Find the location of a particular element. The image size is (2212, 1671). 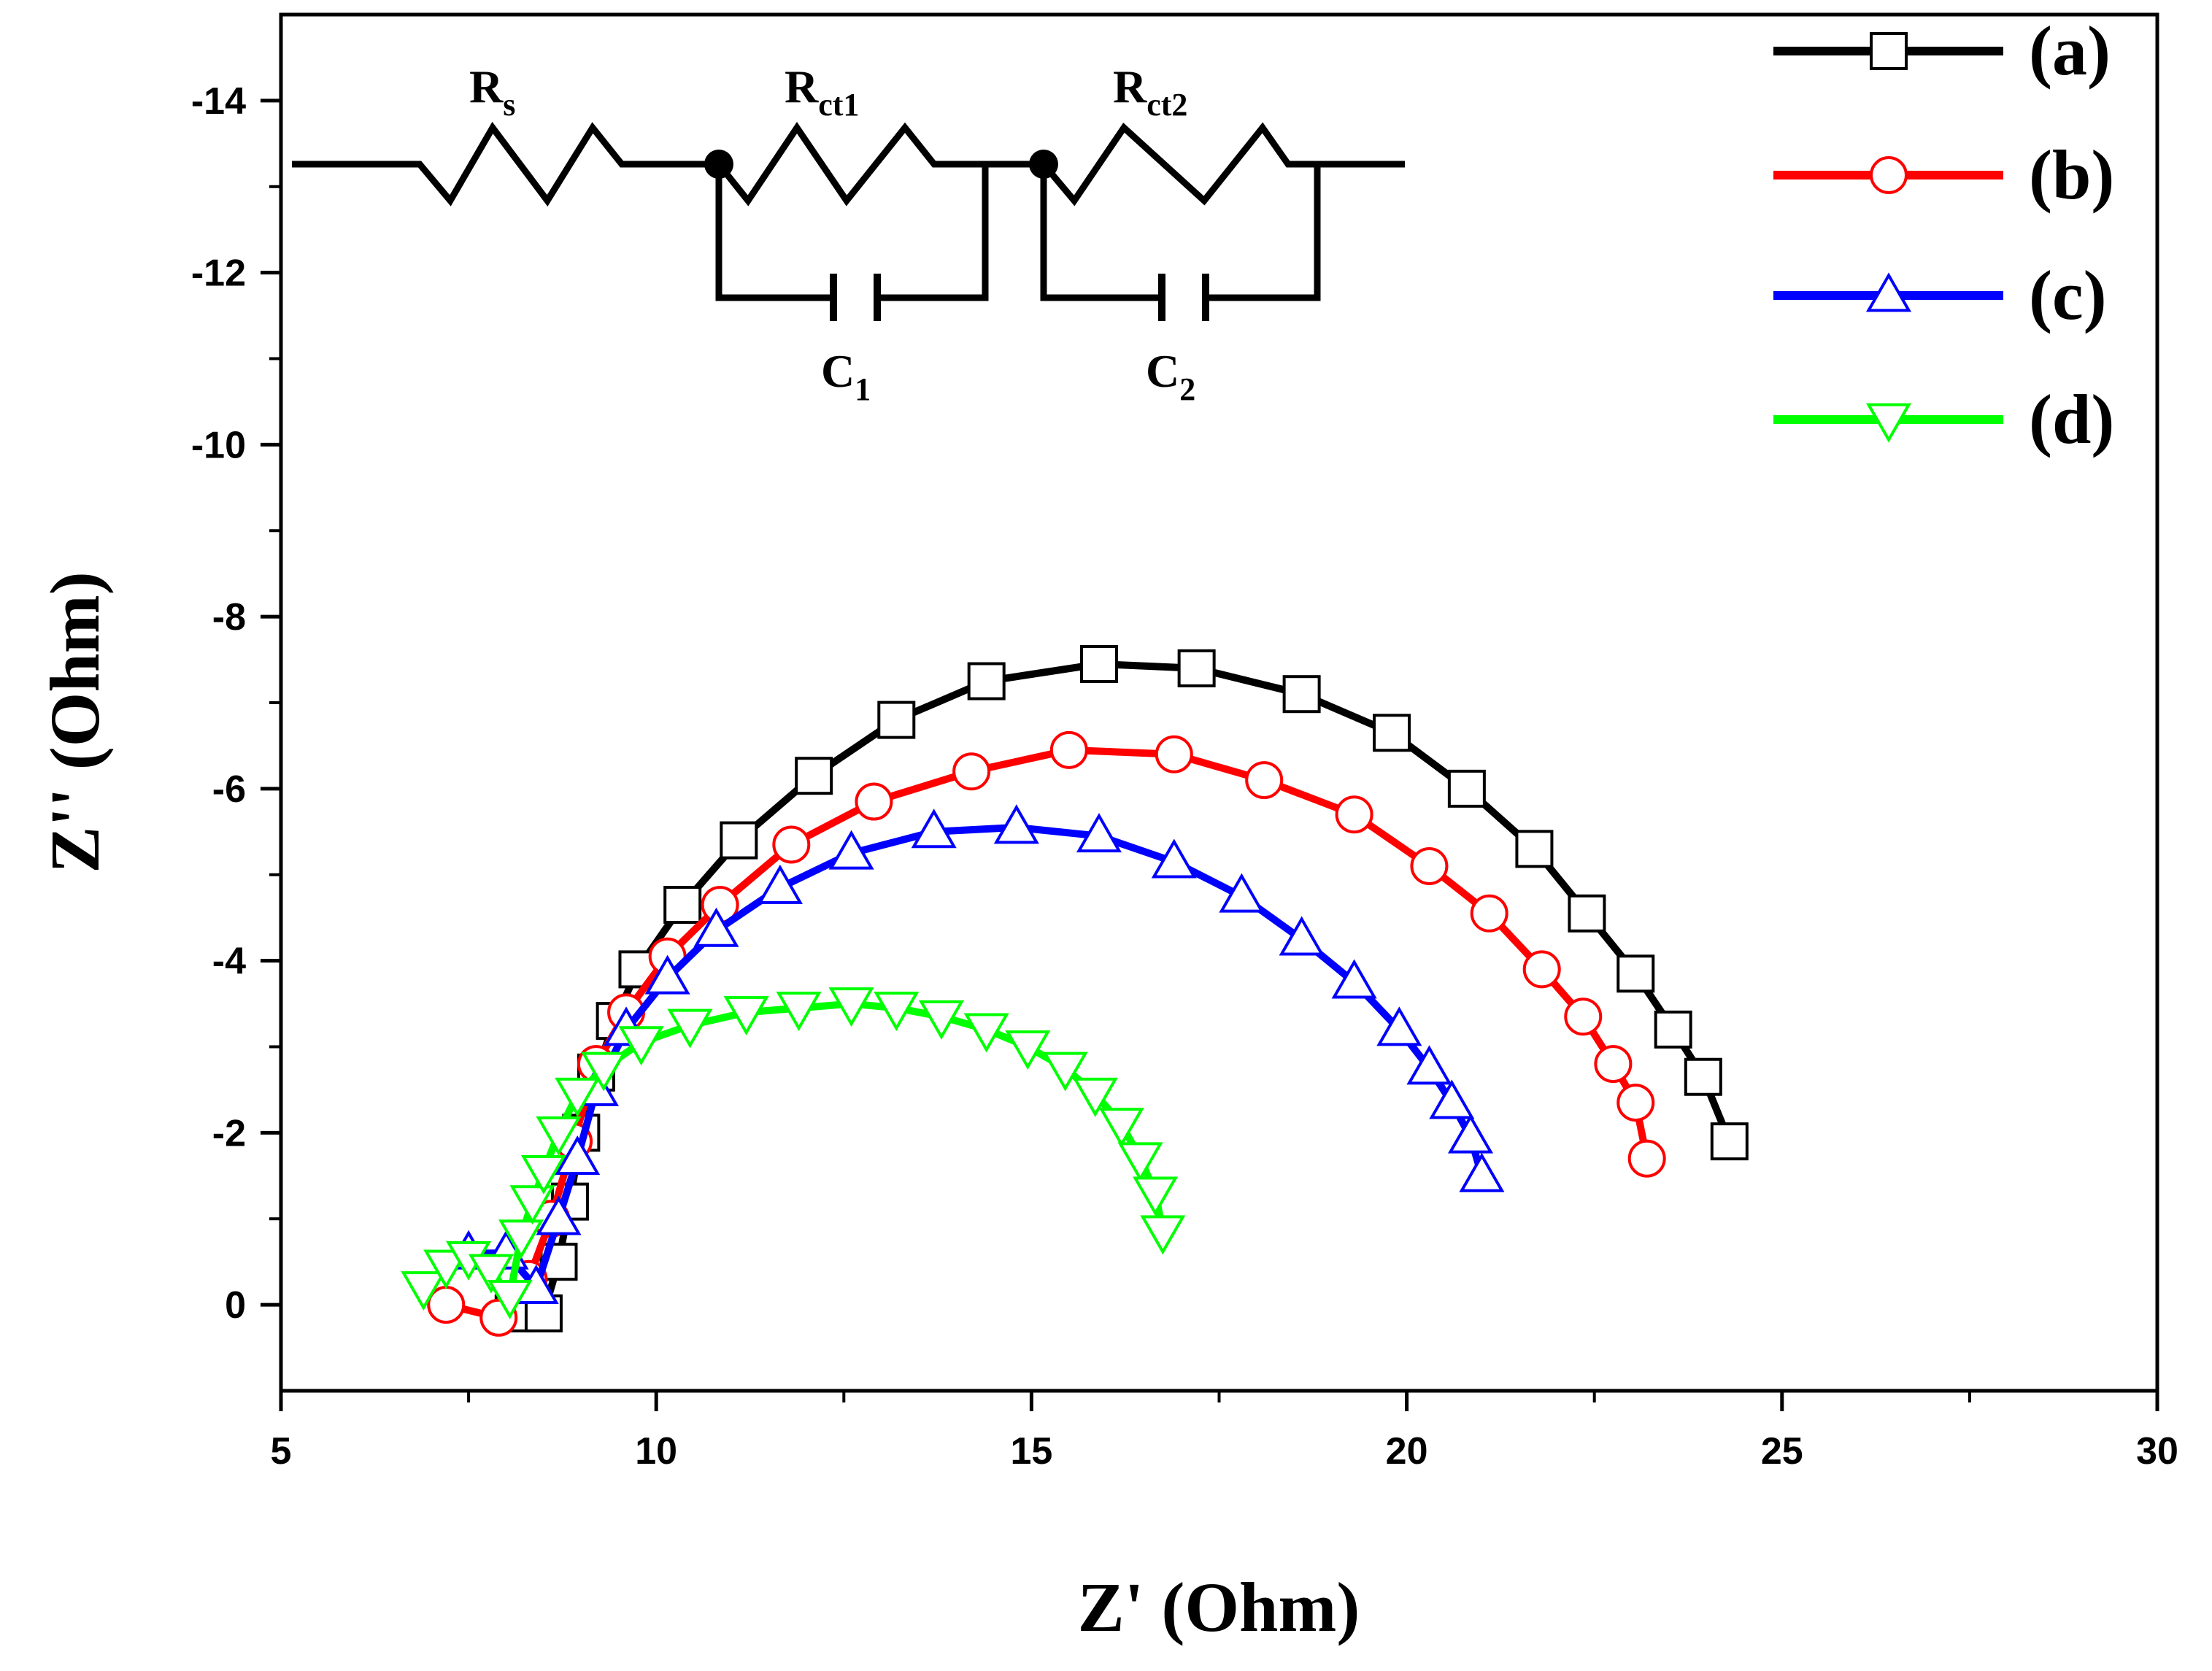

y-tick-label: 0 is located at coordinates (235, 1305).